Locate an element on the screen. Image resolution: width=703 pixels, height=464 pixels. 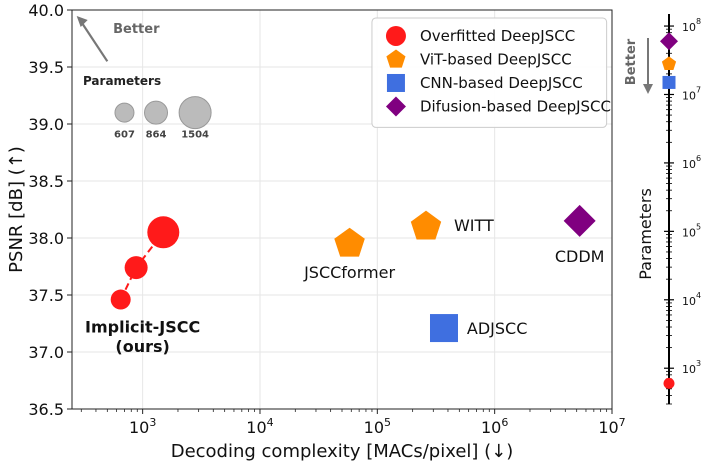
y-tick-label: 37.5 is located at coordinates (46, 295).